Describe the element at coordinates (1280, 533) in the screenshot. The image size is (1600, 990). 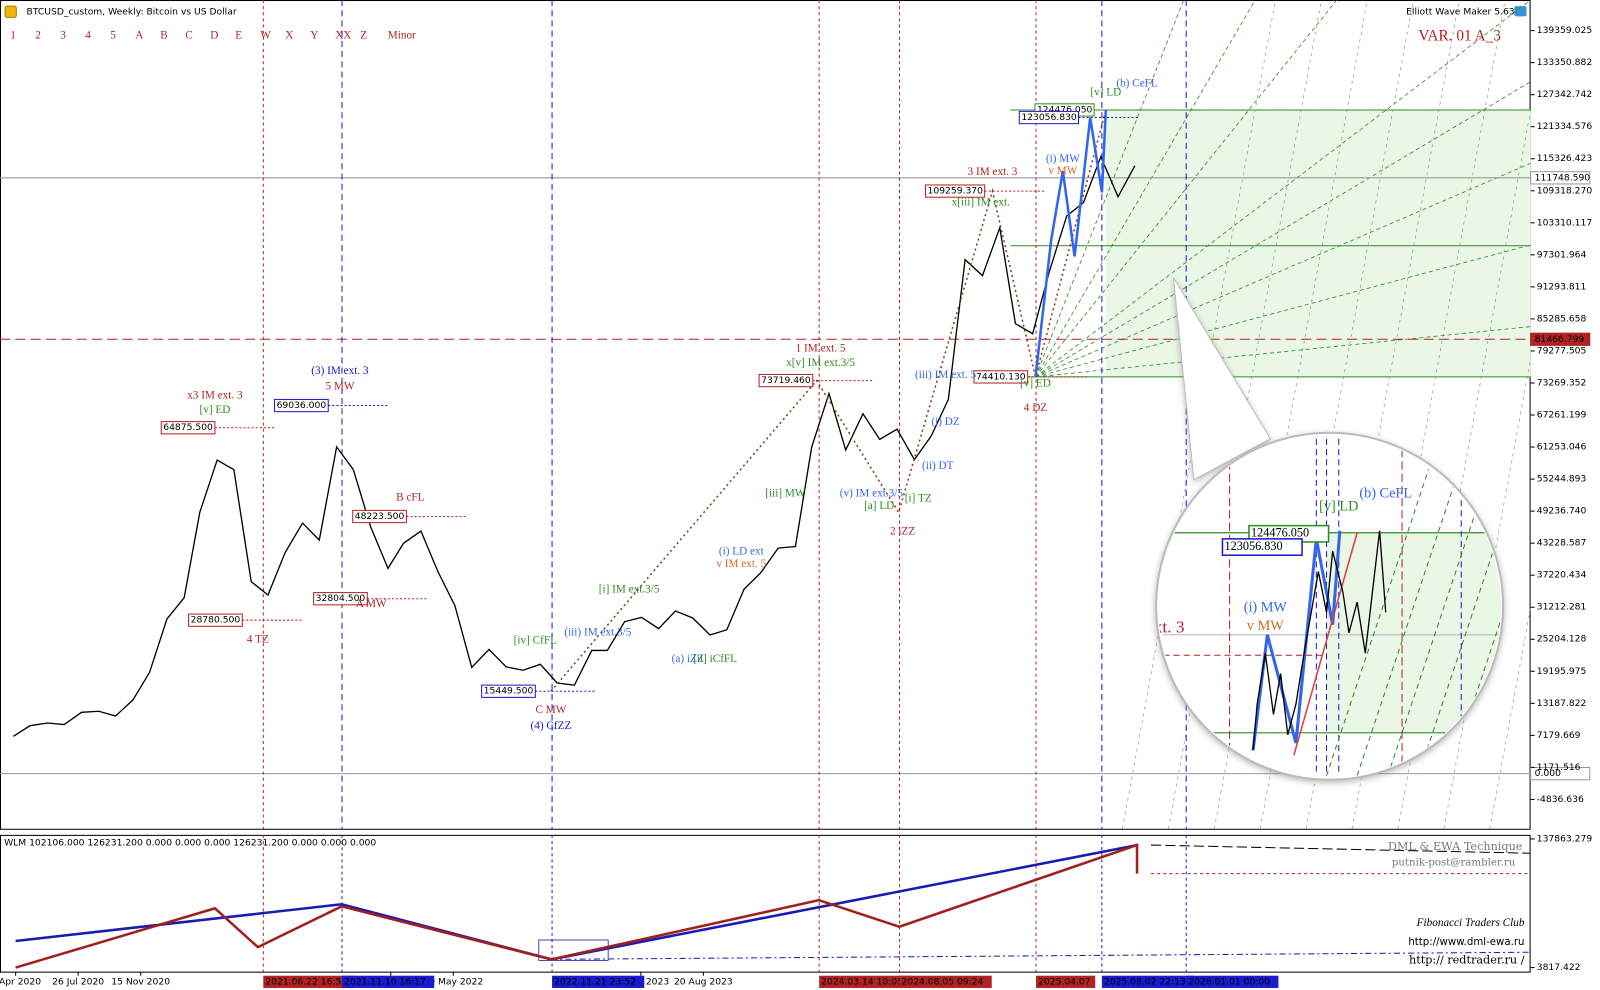
I see `zoom-label: 124476.050` at that location.